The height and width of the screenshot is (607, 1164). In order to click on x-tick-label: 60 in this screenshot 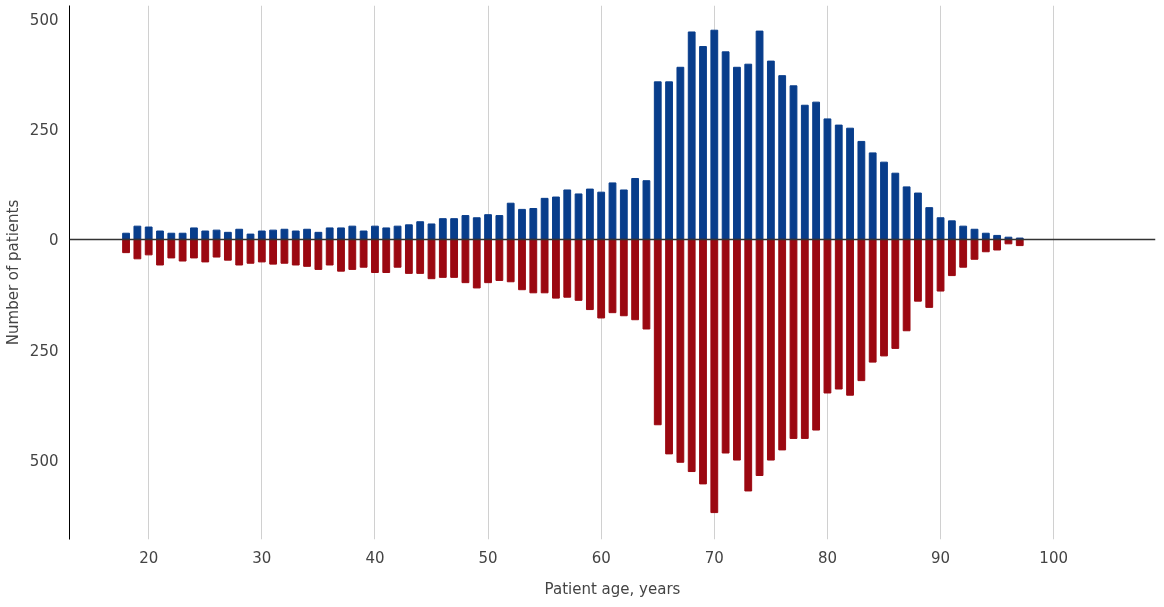, I will do `click(601, 557)`.